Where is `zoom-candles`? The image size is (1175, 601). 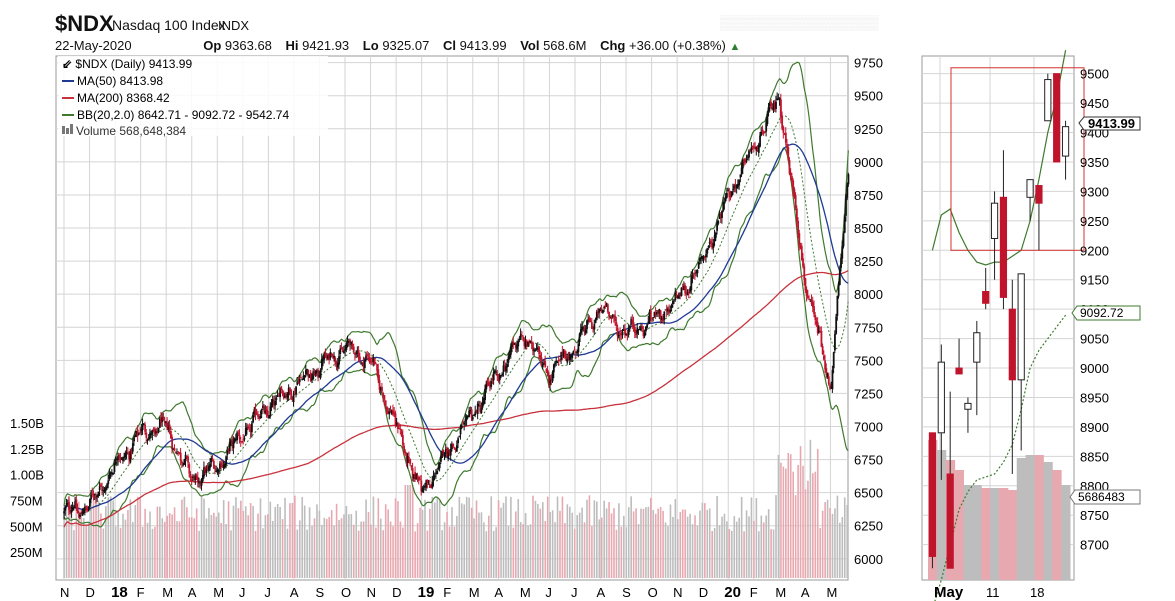
zoom-candles is located at coordinates (999, 321).